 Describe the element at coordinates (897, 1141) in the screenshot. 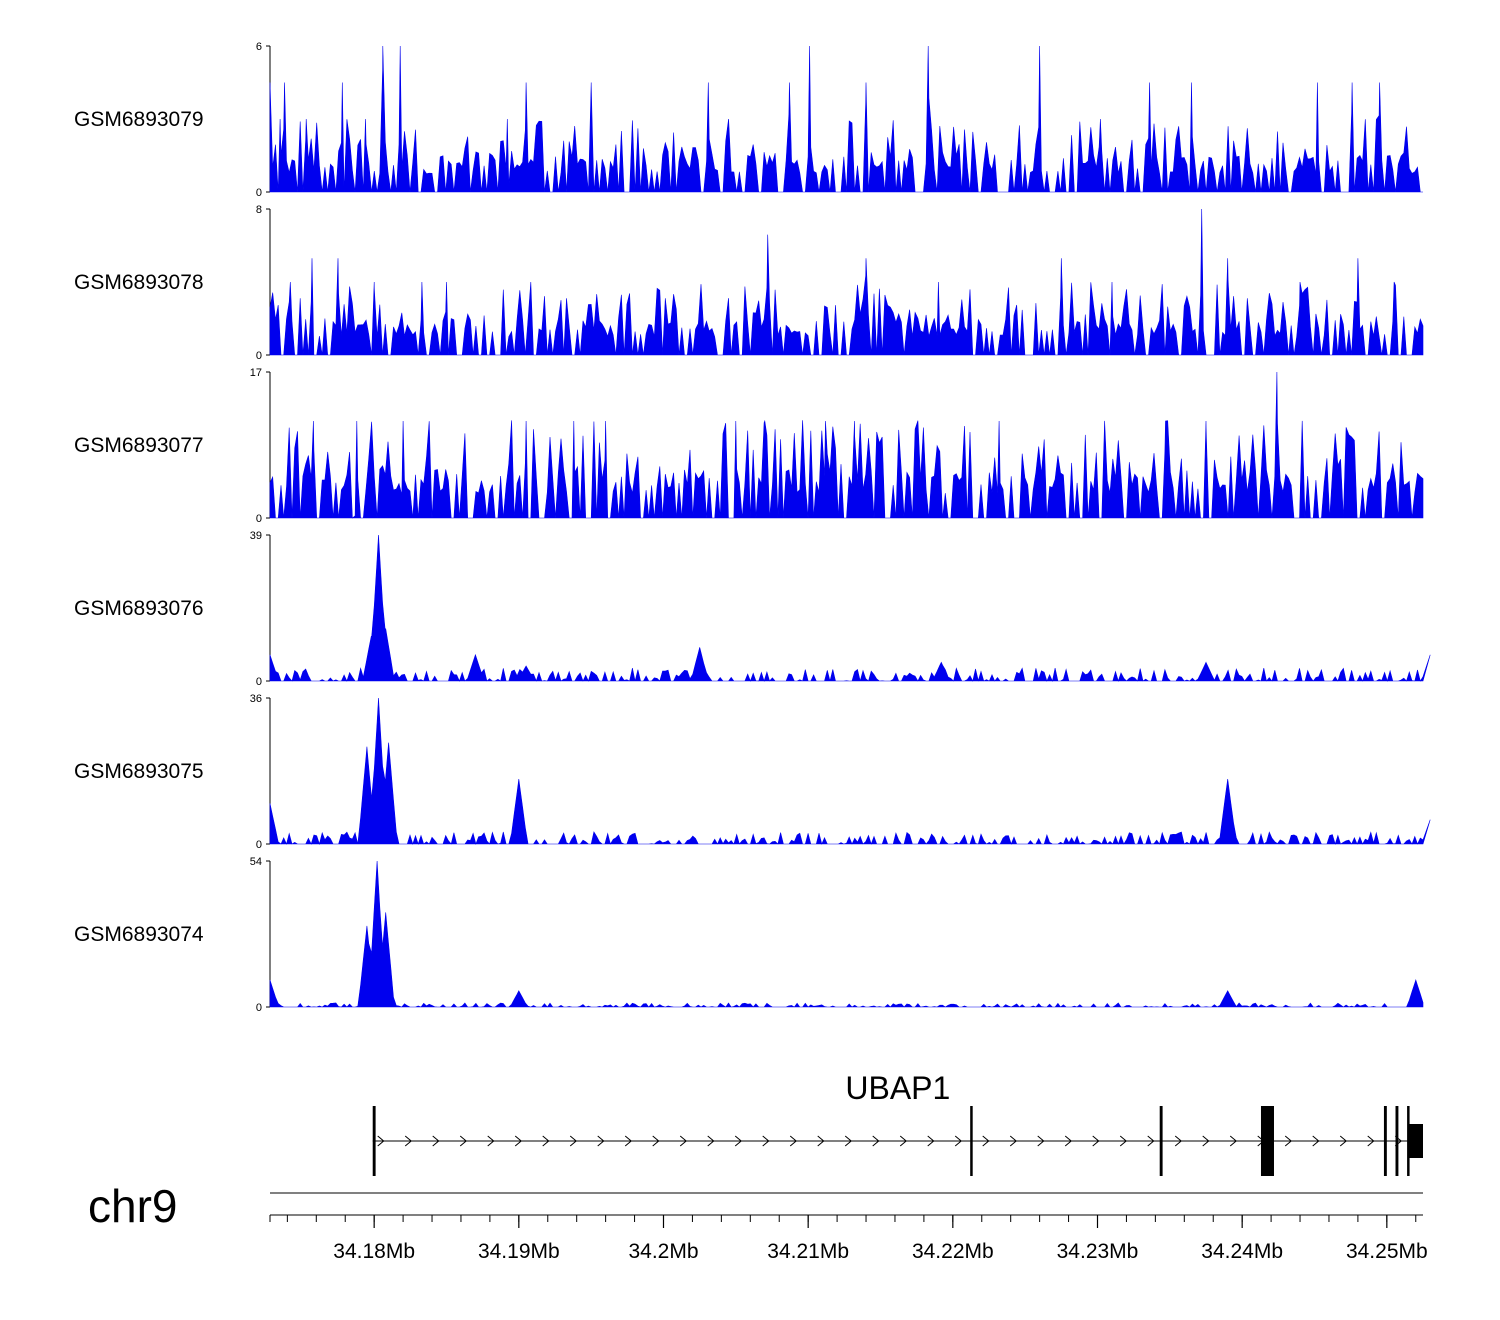

I see `gene-model` at that location.